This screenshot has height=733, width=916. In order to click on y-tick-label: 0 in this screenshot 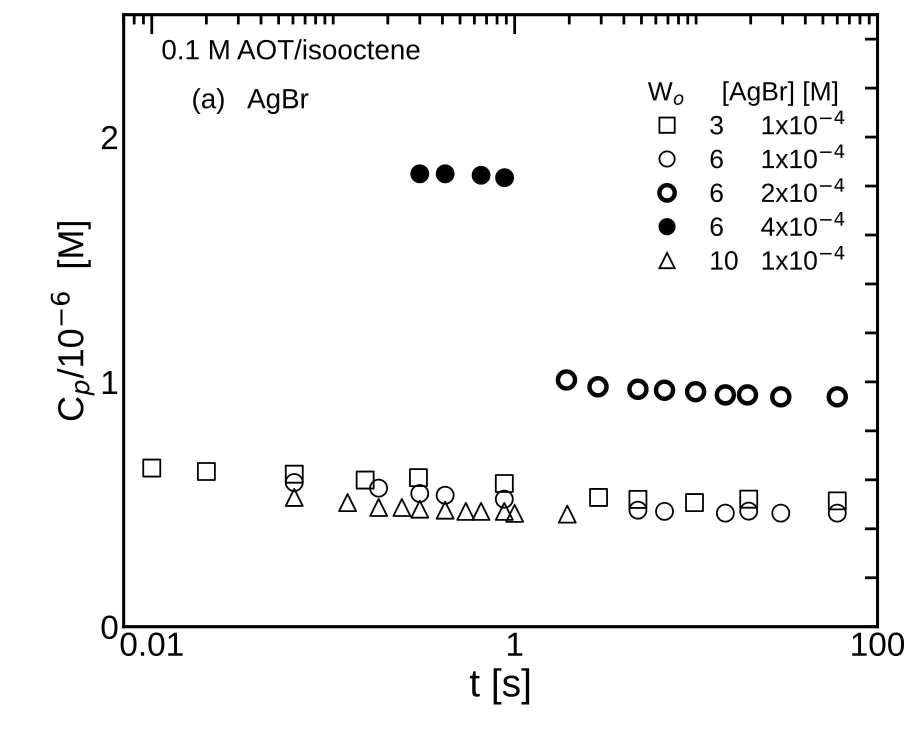, I will do `click(110, 628)`.